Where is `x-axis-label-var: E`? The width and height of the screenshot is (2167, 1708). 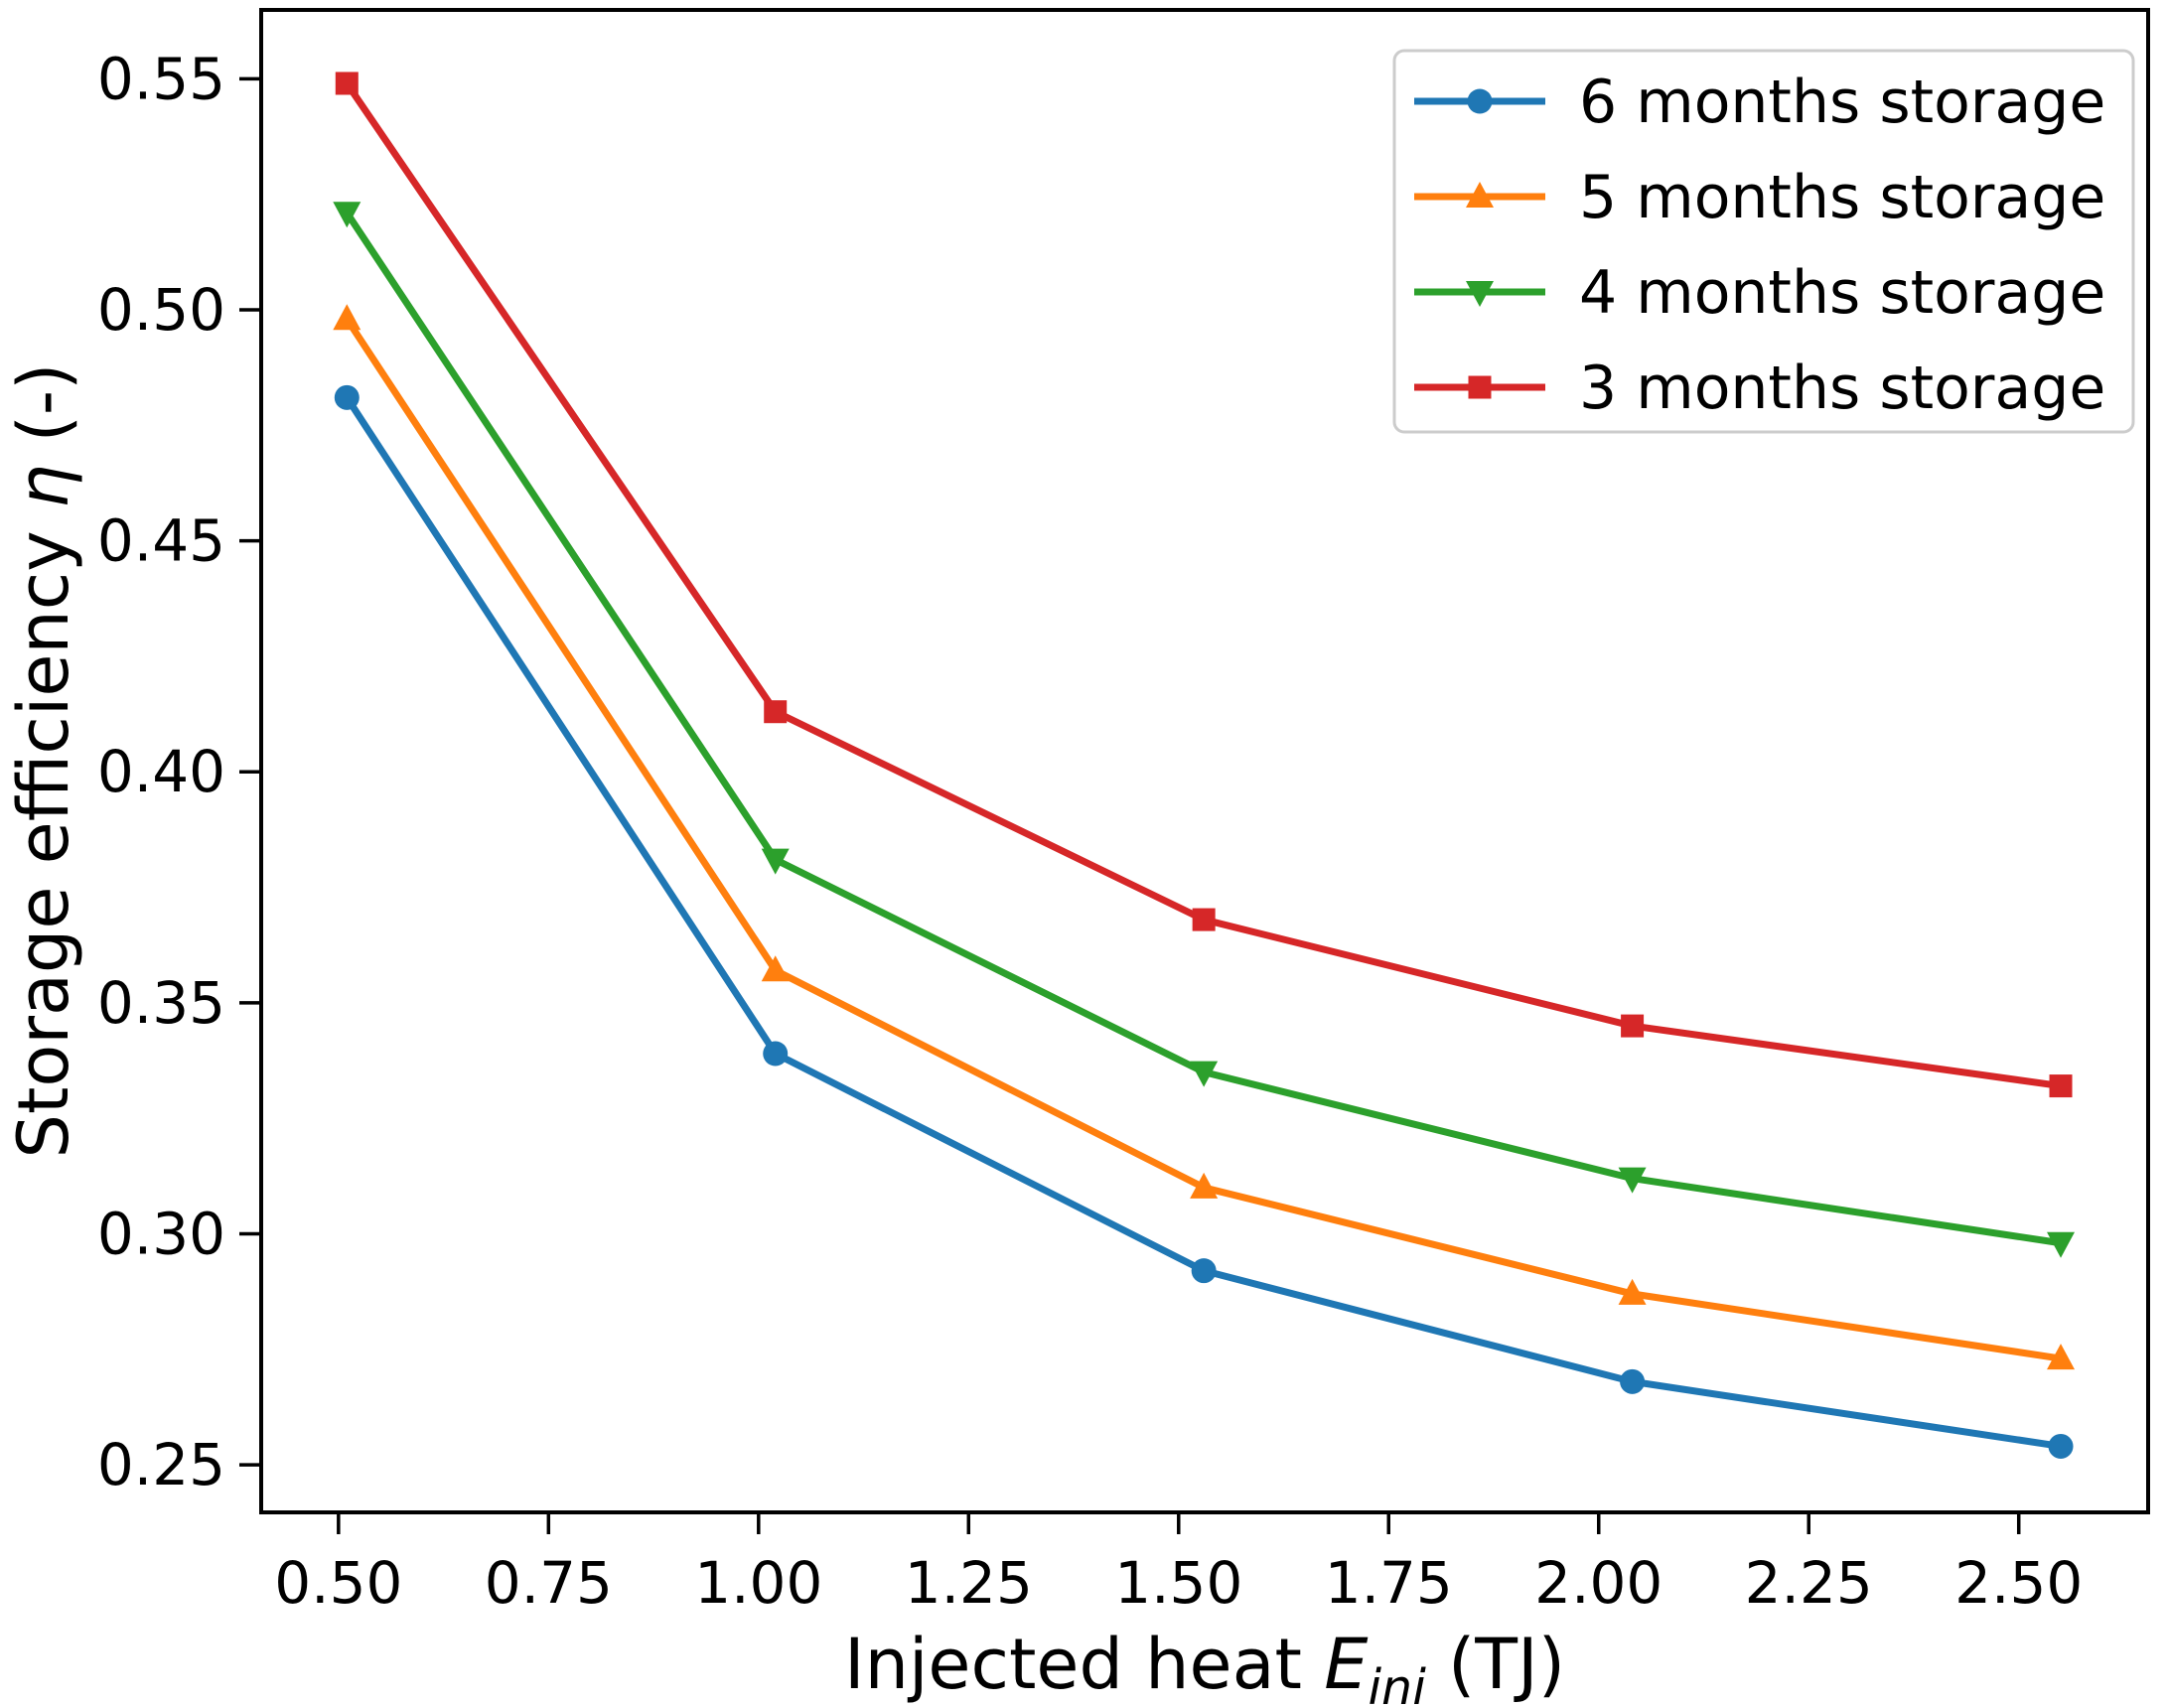 x-axis-label-var: E is located at coordinates (1346, 1664).